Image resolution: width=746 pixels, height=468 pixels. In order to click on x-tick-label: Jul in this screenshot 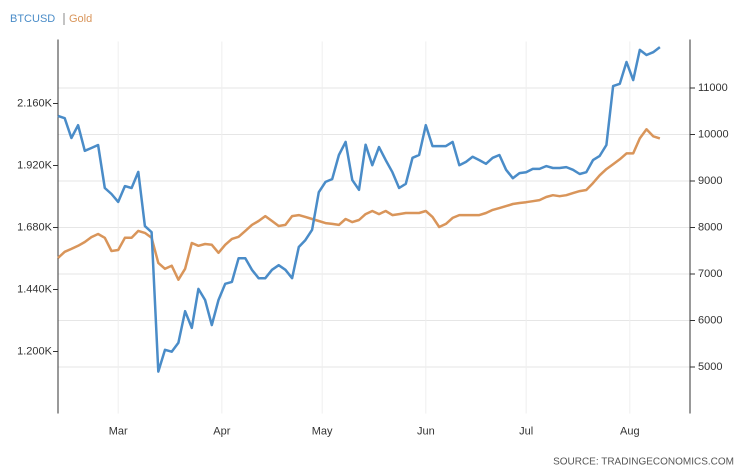, I will do `click(526, 431)`.